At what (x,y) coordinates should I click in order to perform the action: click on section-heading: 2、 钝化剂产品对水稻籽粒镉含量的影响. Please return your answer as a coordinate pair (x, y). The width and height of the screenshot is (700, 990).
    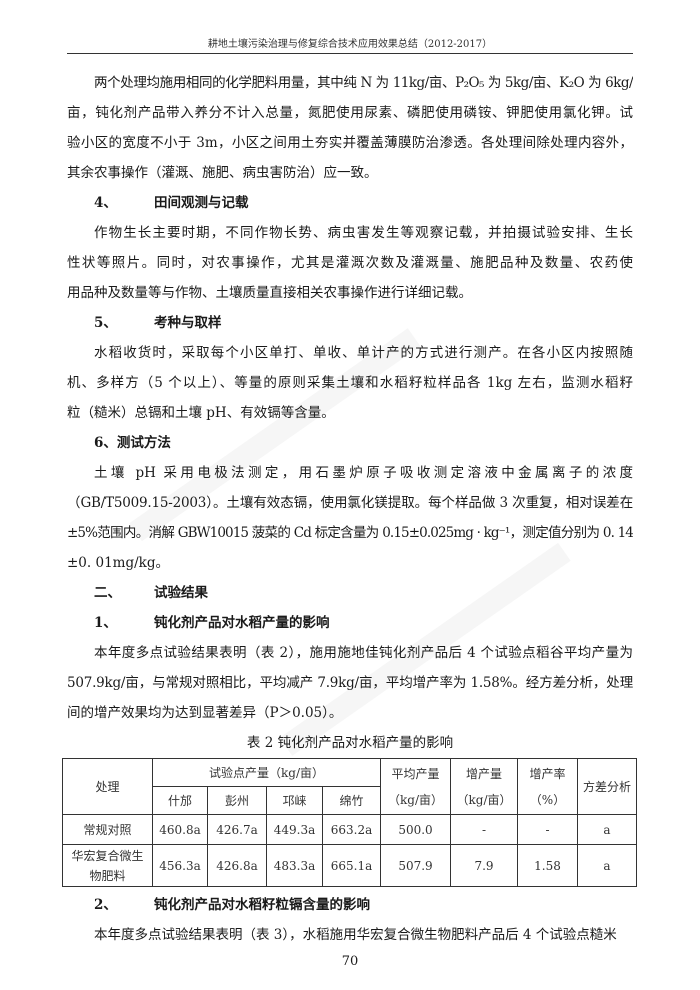
    Looking at the image, I should click on (350, 905).